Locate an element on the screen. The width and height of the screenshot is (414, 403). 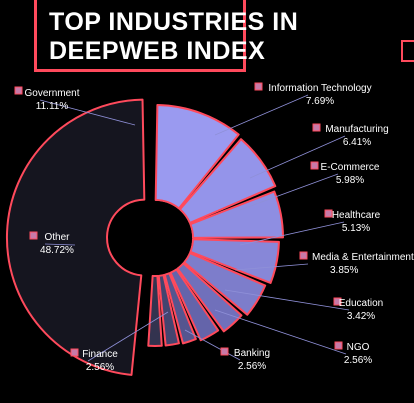
legend-marker-government is located at coordinates (18, 90).